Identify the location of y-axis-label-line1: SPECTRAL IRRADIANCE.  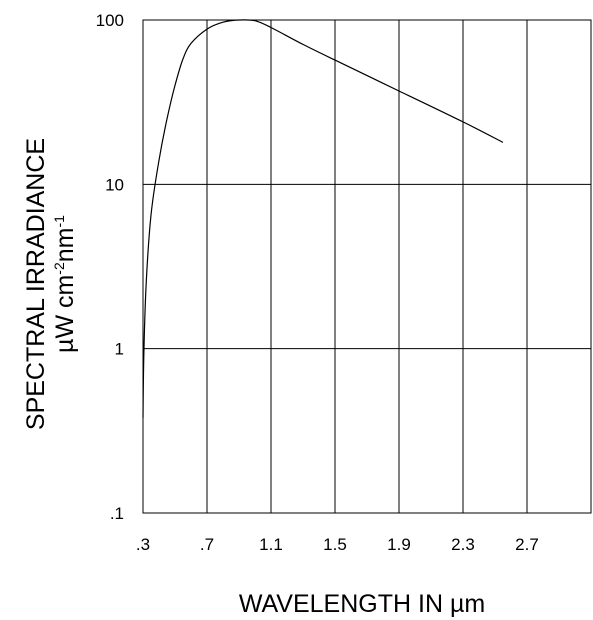
(36, 284).